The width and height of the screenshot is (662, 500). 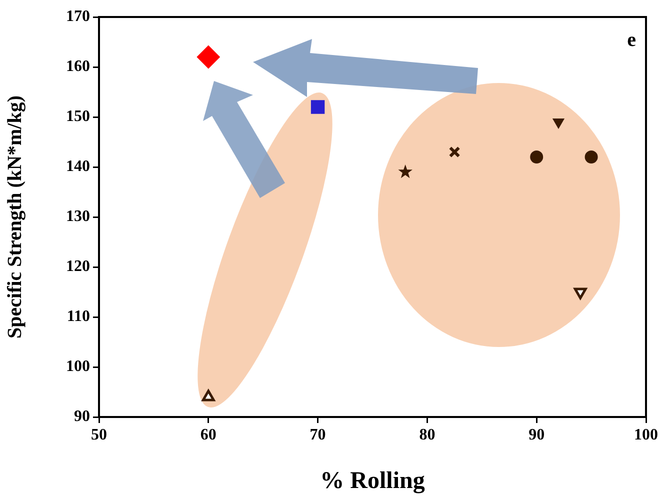 What do you see at coordinates (427, 435) in the screenshot?
I see `x-tick-label: 80` at bounding box center [427, 435].